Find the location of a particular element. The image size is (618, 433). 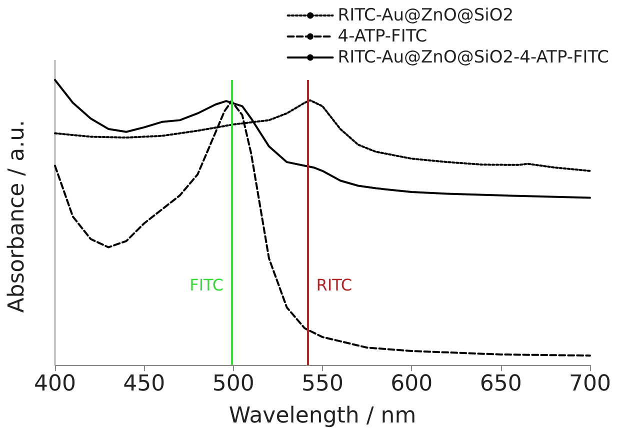

x-tick-label: 400 is located at coordinates (55, 384).